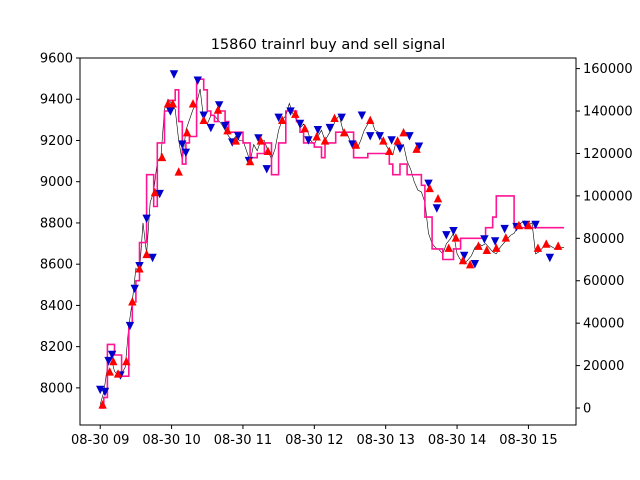 This screenshot has height=480, width=640. What do you see at coordinates (56, 59) in the screenshot?
I see `y-tick-label: 9600` at bounding box center [56, 59].